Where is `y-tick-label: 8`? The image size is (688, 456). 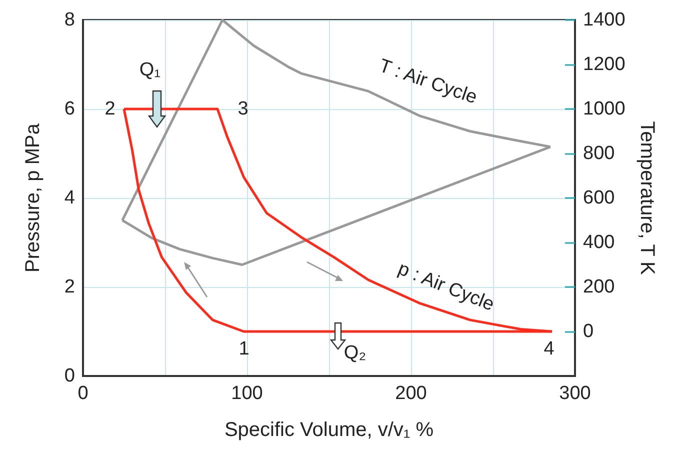
y-tick-label: 8 is located at coordinates (69, 20).